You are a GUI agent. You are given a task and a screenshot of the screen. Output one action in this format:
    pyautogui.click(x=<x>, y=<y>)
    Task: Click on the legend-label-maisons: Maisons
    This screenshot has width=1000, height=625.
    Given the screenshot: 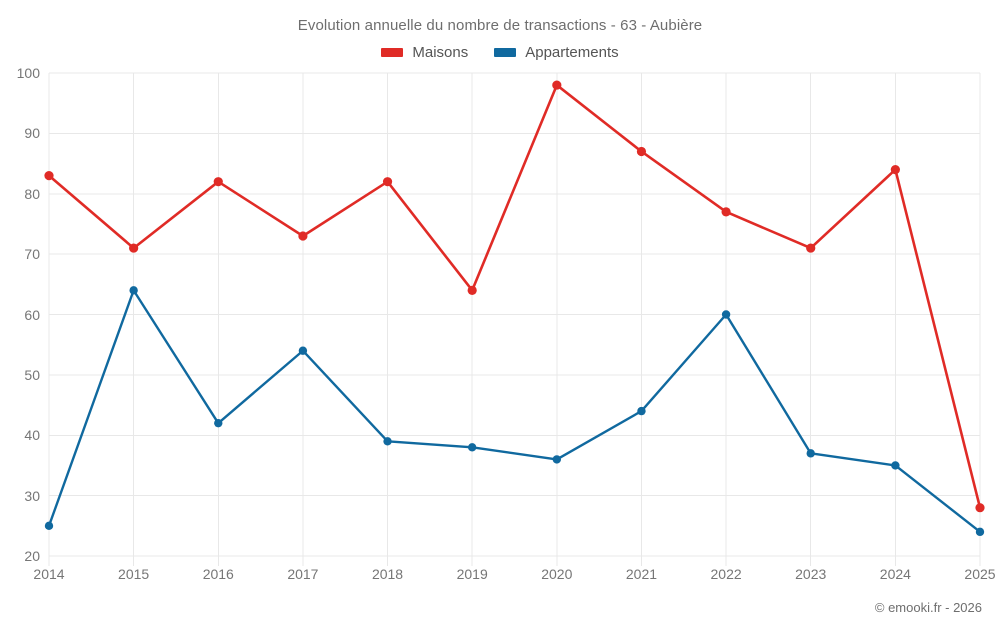 What is the action you would take?
    pyautogui.click(x=440, y=52)
    